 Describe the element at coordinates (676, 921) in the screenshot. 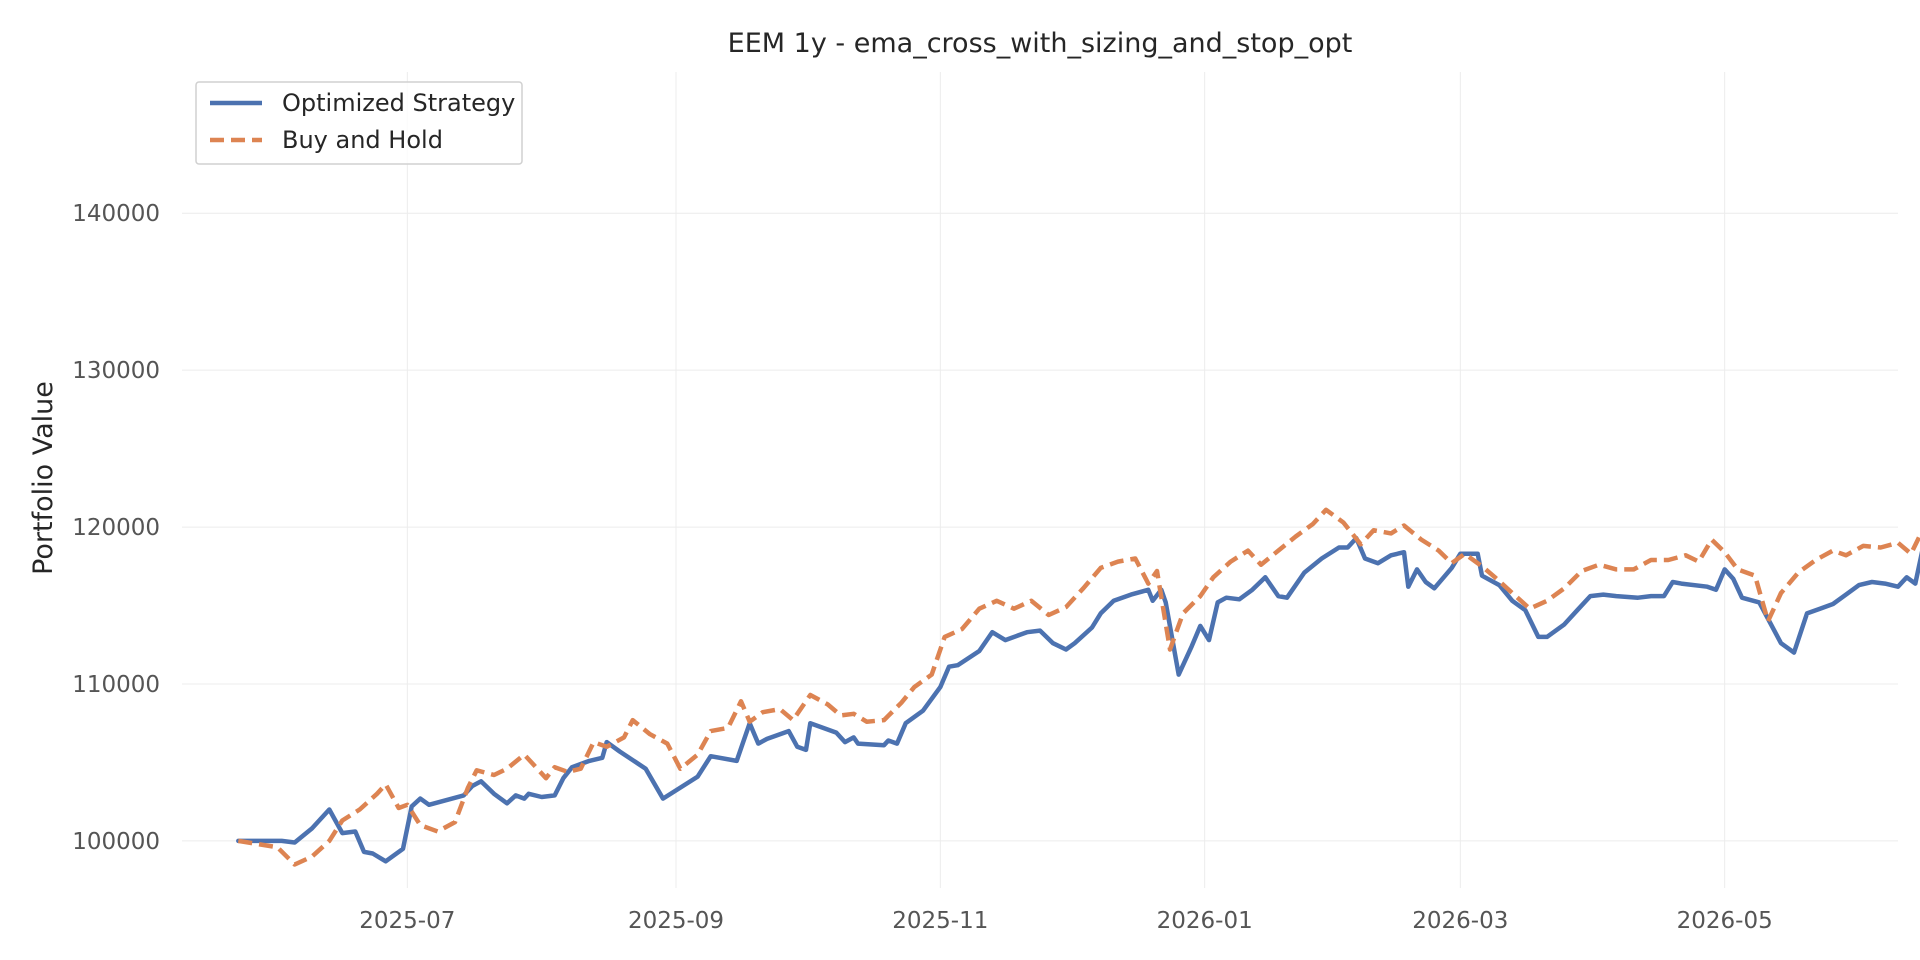

I see `x-tick-label: 2025-09` at that location.